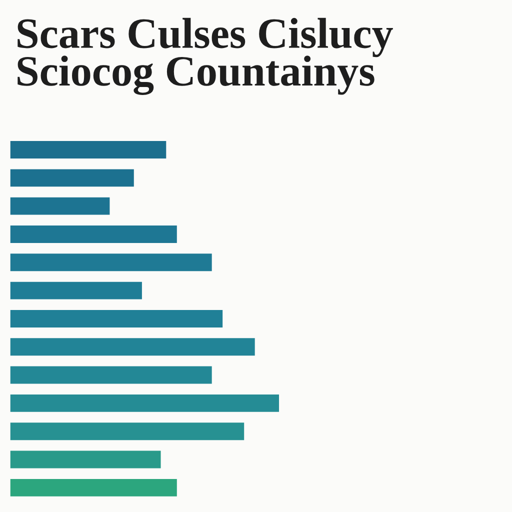 Image resolution: width=512 pixels, height=512 pixels. What do you see at coordinates (205, 56) in the screenshot?
I see `chart-title: Scars Culses Cislucy Sciocog Countainys` at bounding box center [205, 56].